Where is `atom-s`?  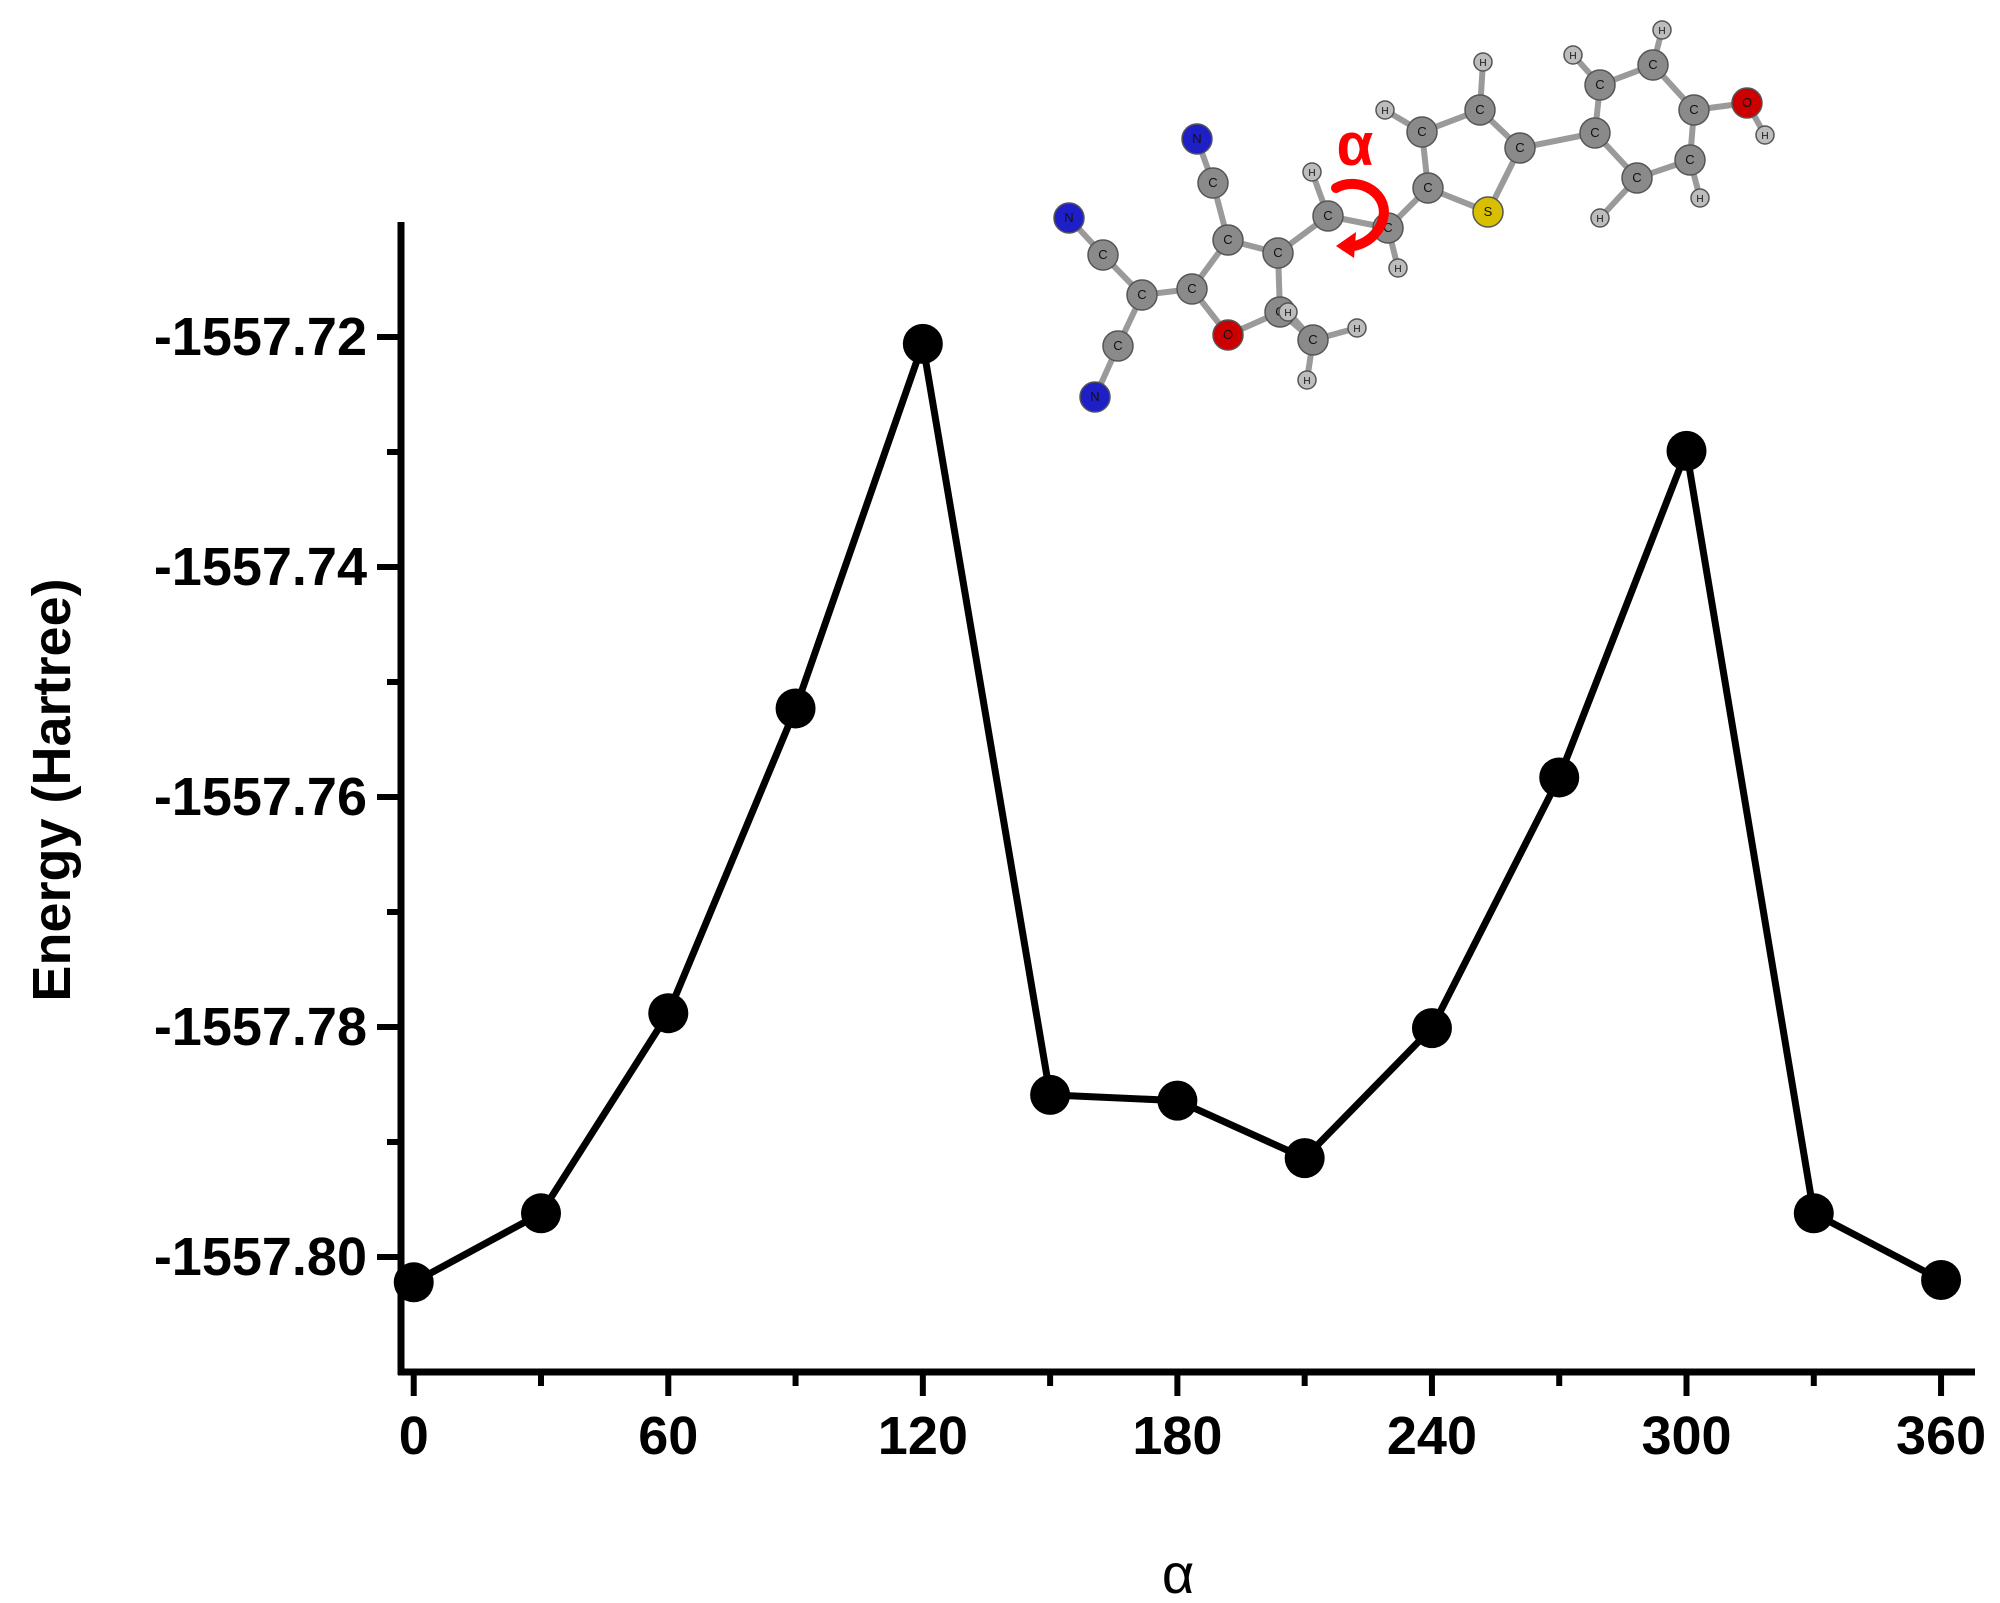 atom-s is located at coordinates (1488, 212).